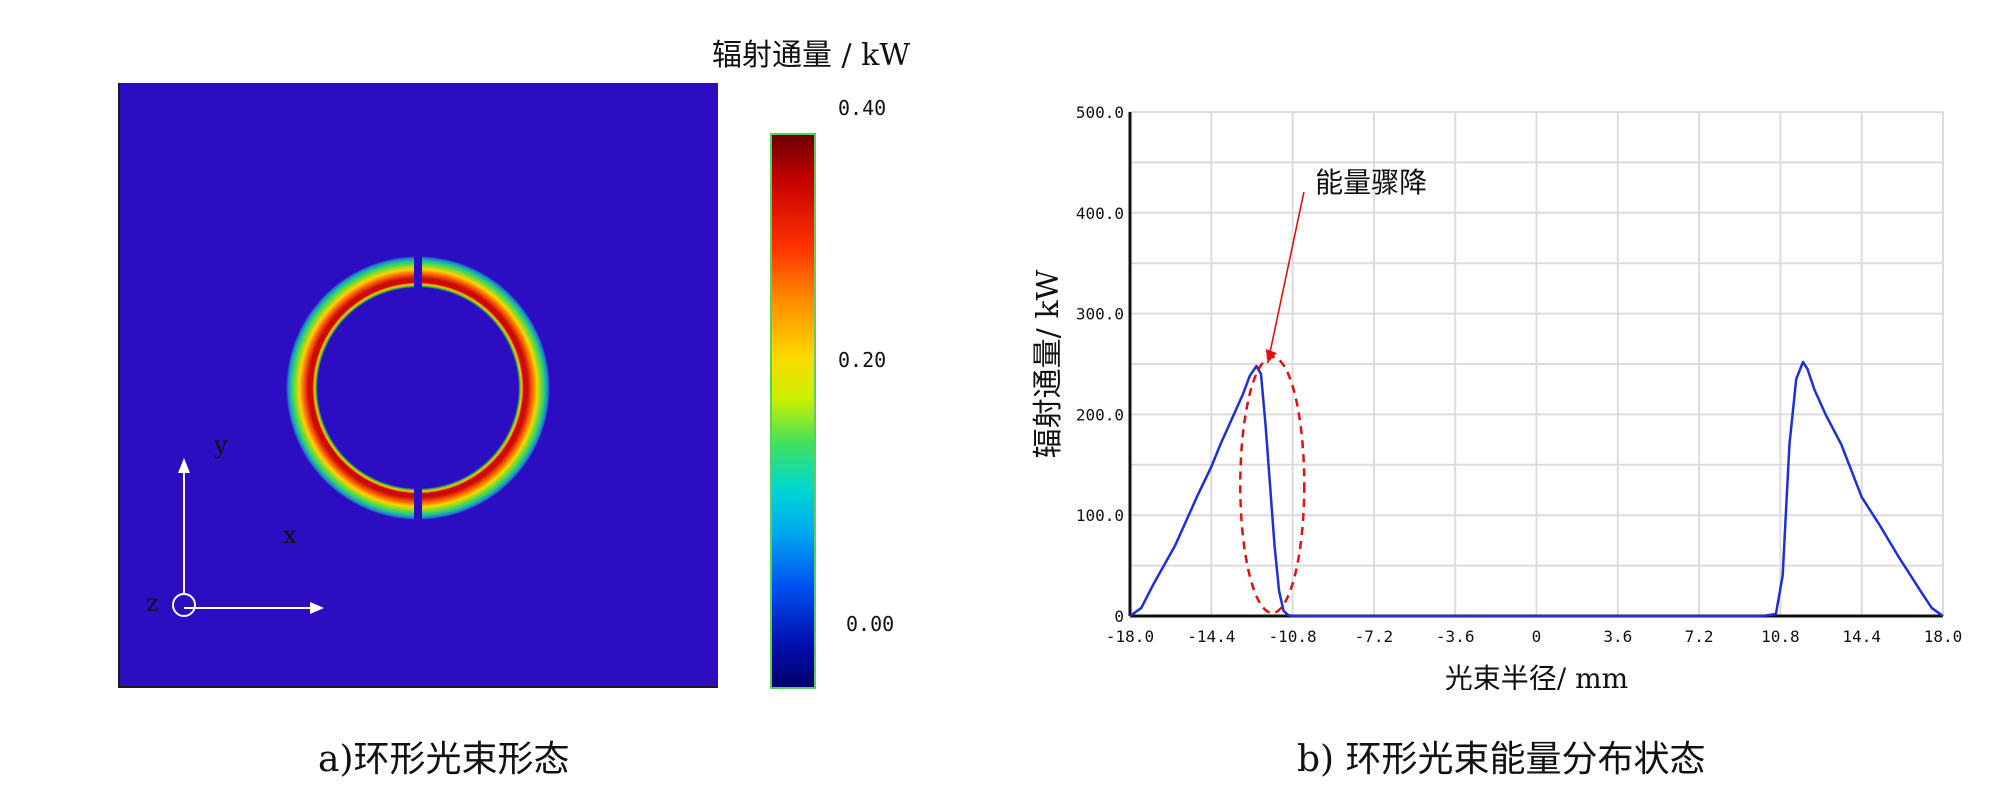 This screenshot has height=794, width=1992. I want to click on x-tick-label: -3.6, so click(1455, 636).